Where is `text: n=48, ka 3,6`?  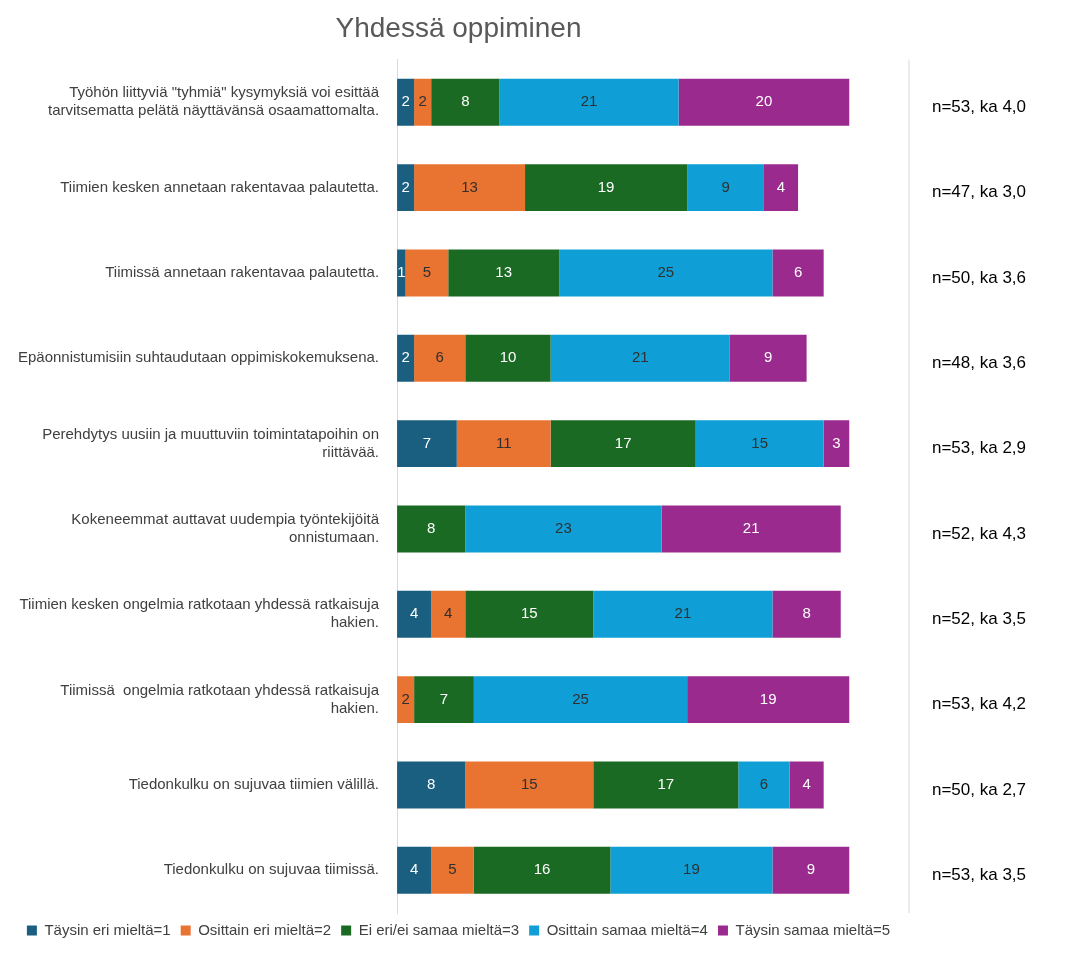 text: n=48, ka 3,6 is located at coordinates (979, 362).